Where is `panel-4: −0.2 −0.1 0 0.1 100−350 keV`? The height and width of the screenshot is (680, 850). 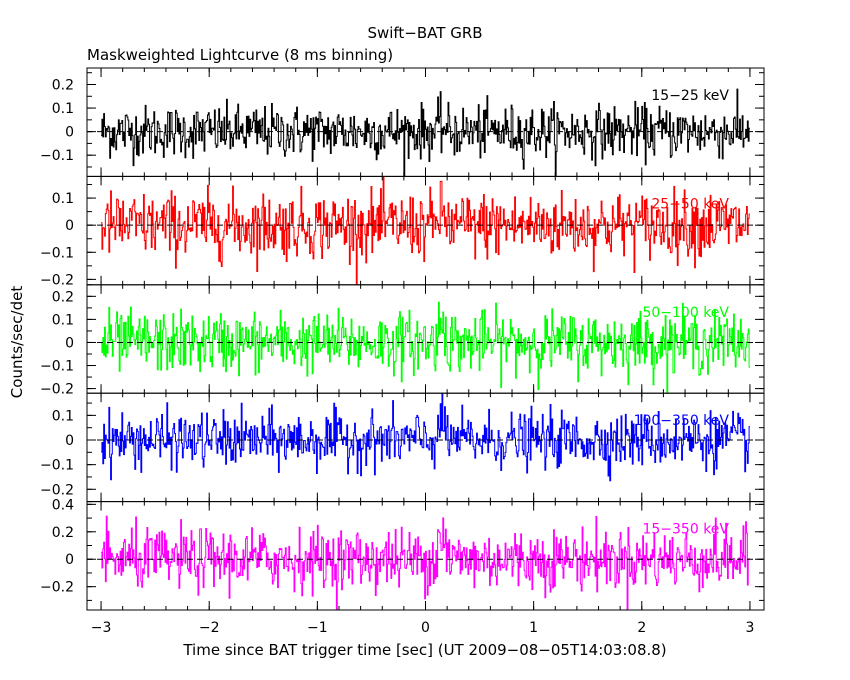
panel-4: −0.2 −0.1 0 0.1 100−350 keV is located at coordinates (402, 447).